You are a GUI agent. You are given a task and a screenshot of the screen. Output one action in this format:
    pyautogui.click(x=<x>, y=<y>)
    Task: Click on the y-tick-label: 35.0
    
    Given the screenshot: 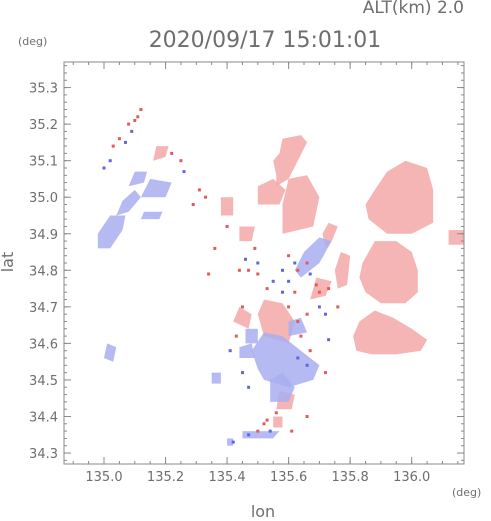 What is the action you would take?
    pyautogui.click(x=43, y=198)
    